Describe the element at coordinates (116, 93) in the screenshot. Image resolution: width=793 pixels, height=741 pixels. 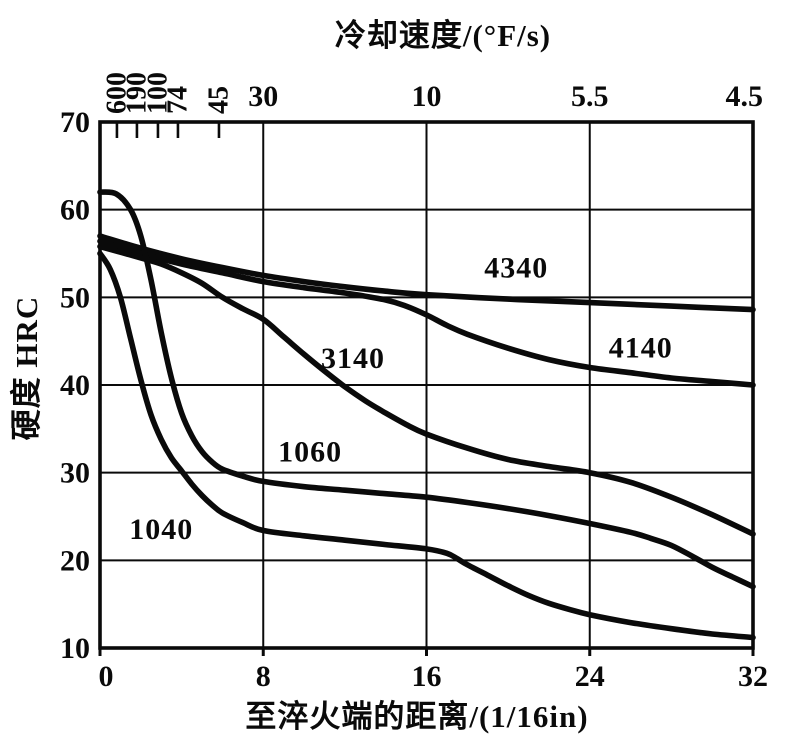
I see `top-tick-label-rotated: 600` at that location.